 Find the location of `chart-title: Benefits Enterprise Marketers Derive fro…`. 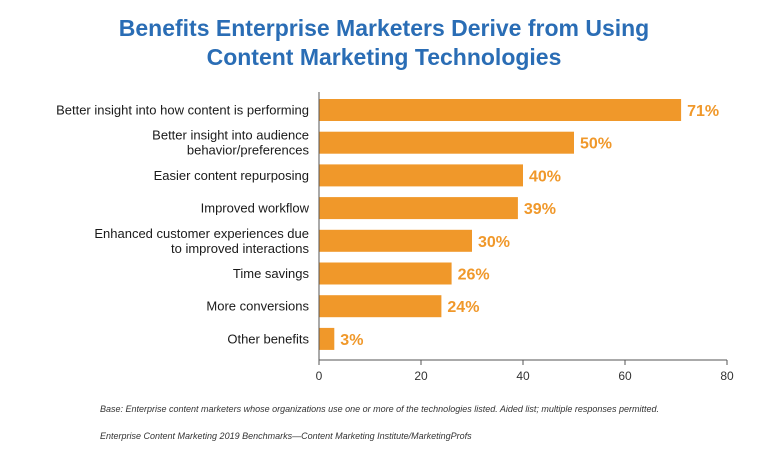

chart-title: Benefits Enterprise Marketers Derive fro… is located at coordinates (384, 43).